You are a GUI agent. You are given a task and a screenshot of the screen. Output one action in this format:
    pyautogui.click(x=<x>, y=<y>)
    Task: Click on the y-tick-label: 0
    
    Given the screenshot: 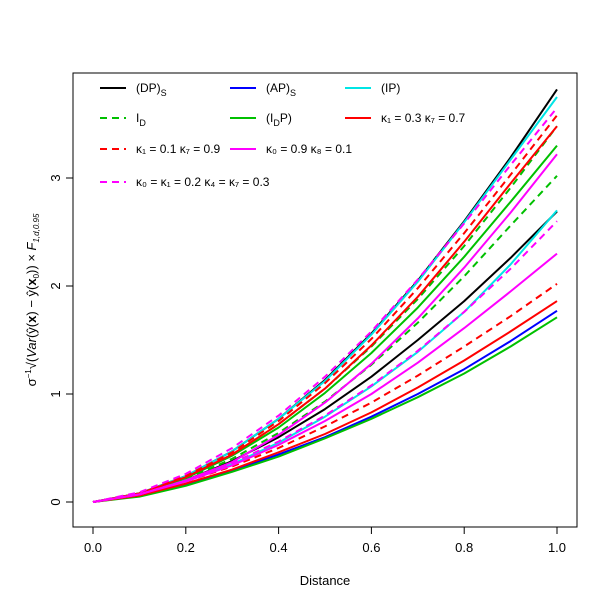 What is the action you would take?
    pyautogui.click(x=55, y=501)
    